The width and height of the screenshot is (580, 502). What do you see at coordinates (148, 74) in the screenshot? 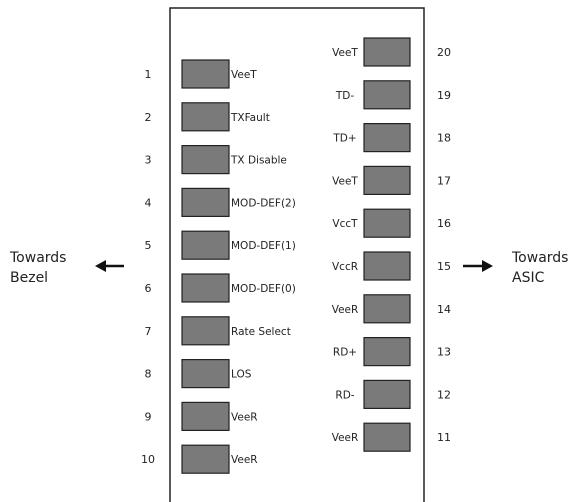
I see `pin-number: 1` at bounding box center [148, 74].